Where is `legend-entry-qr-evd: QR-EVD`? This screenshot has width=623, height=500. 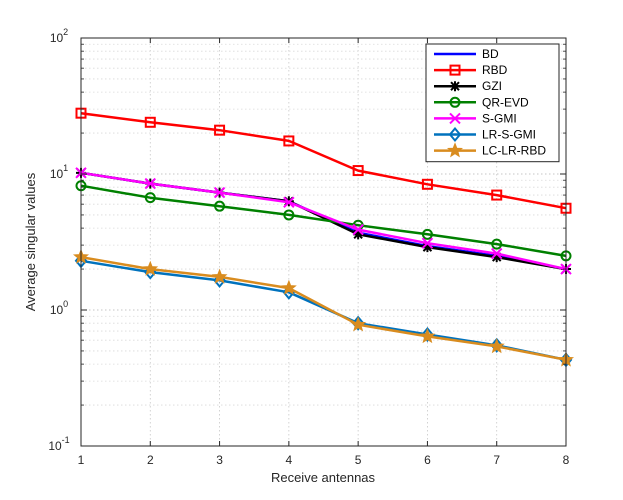
legend-entry-qr-evd: QR-EVD is located at coordinates (481, 102).